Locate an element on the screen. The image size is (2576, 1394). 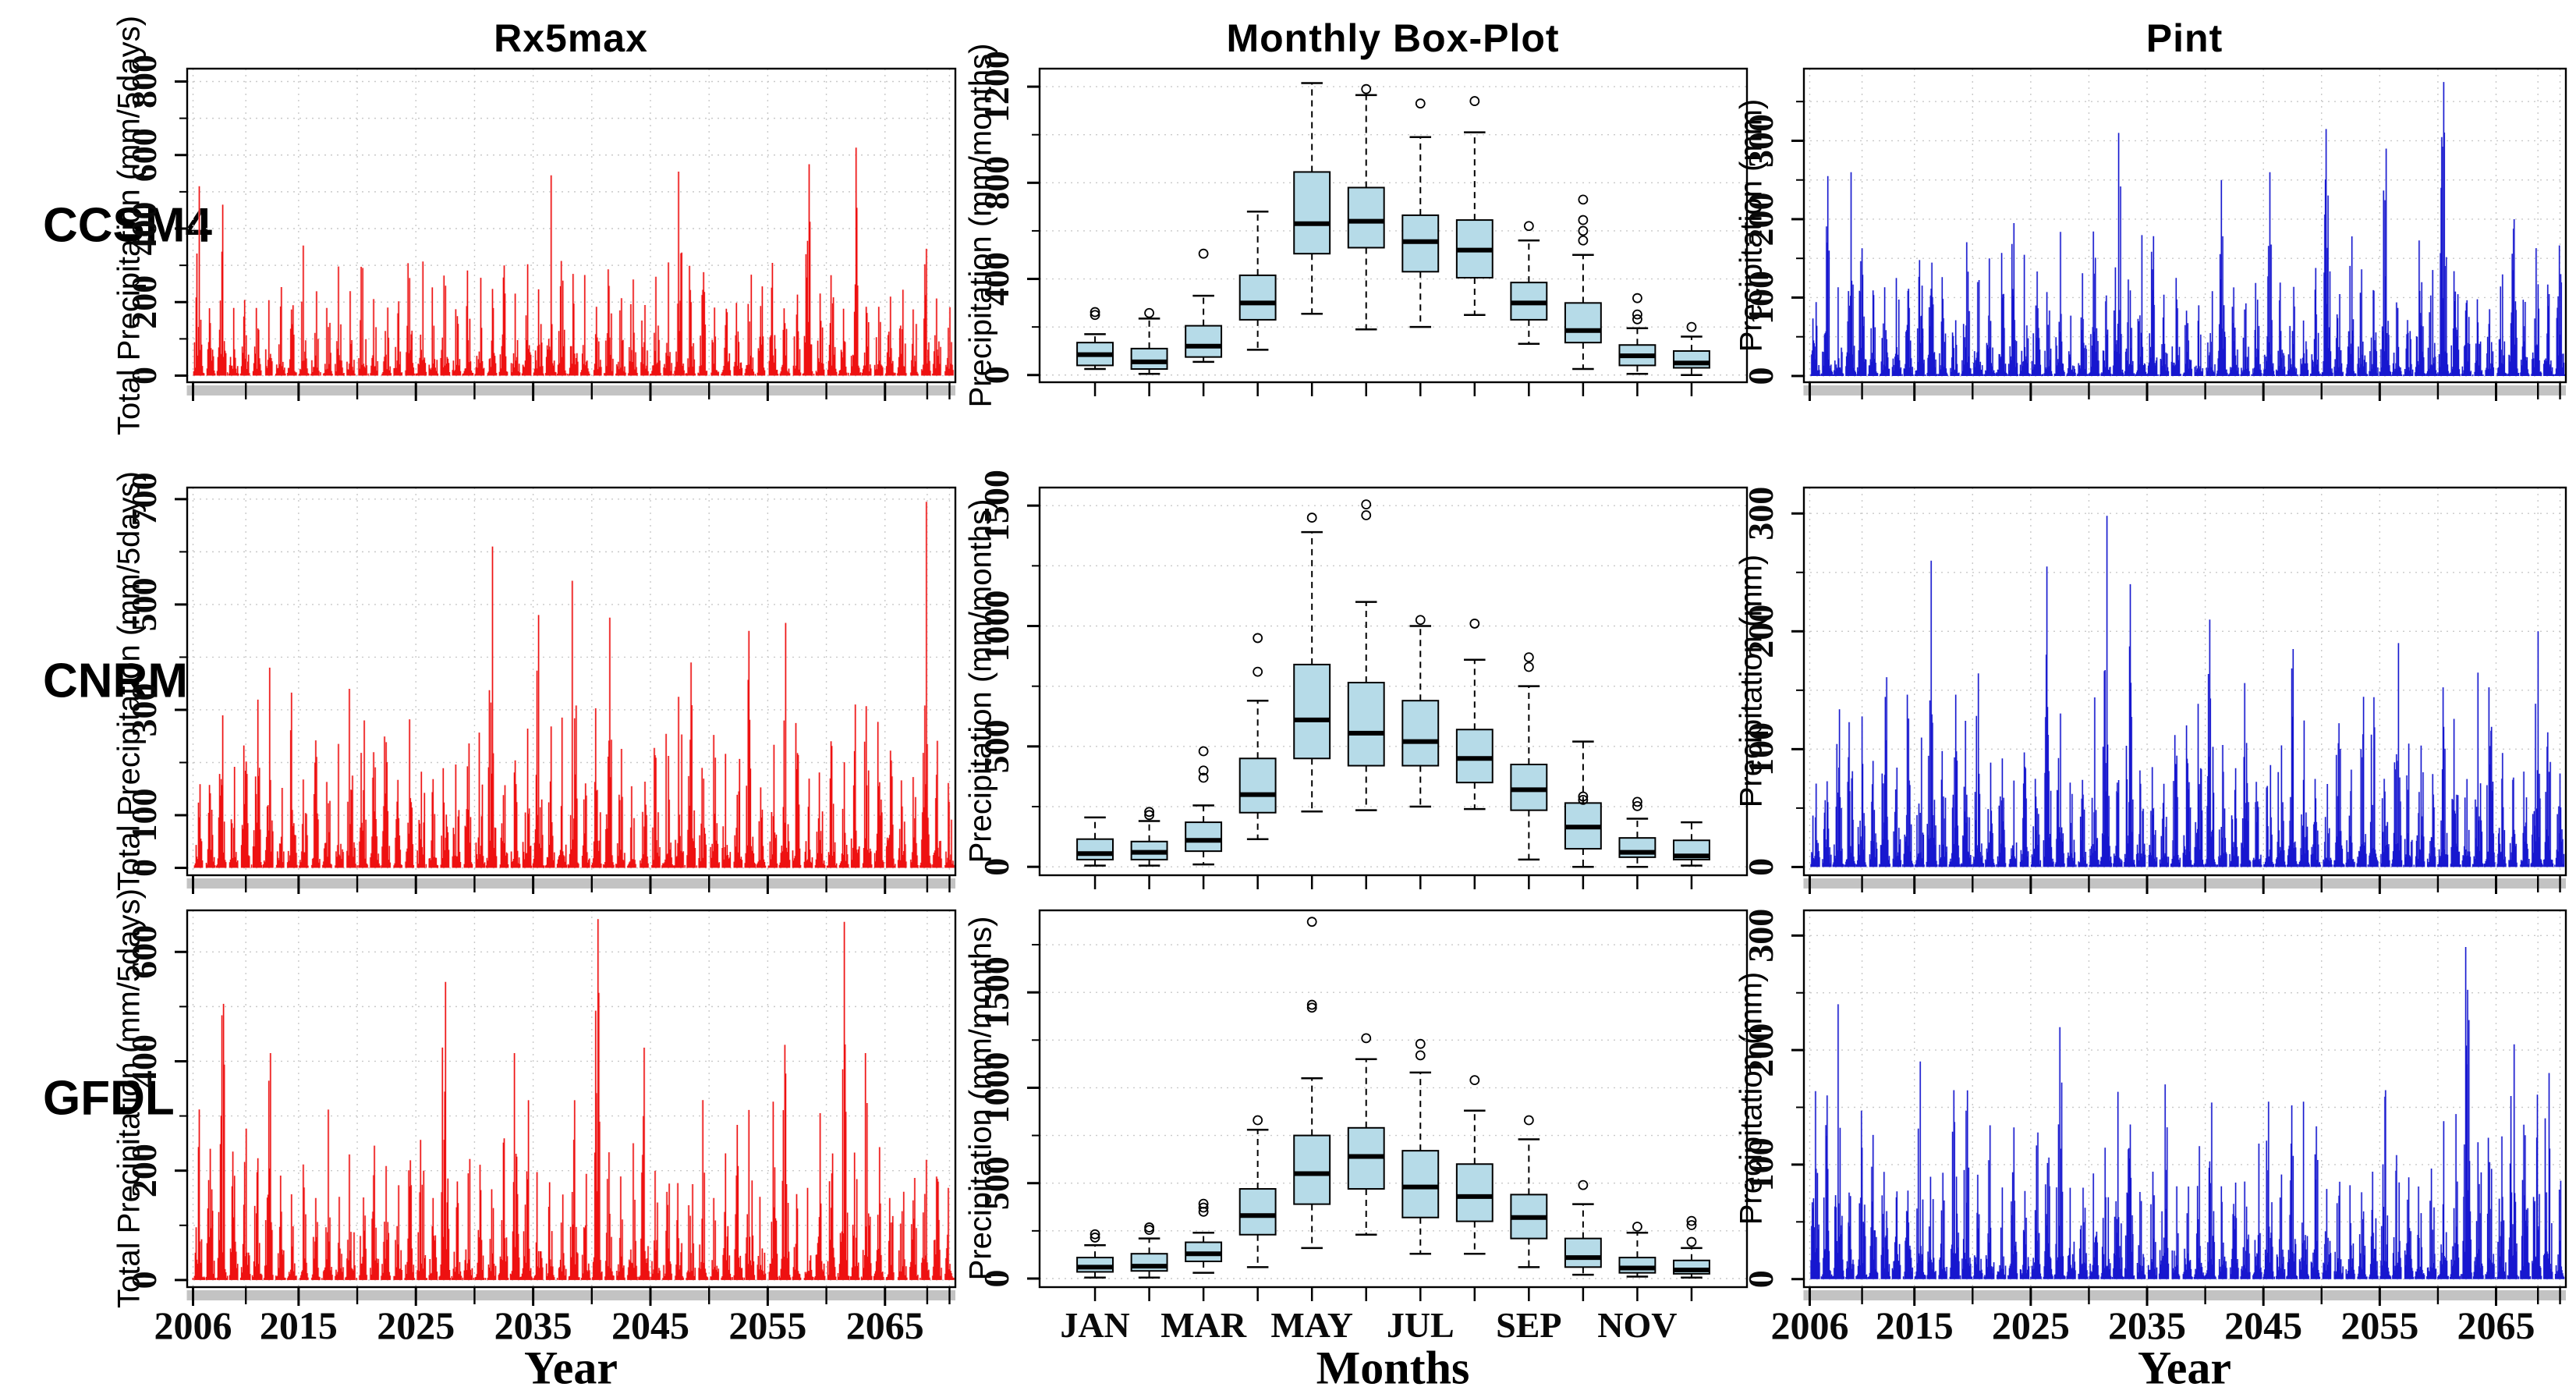
x-axis-title-months: Months is located at coordinates (1393, 1368).